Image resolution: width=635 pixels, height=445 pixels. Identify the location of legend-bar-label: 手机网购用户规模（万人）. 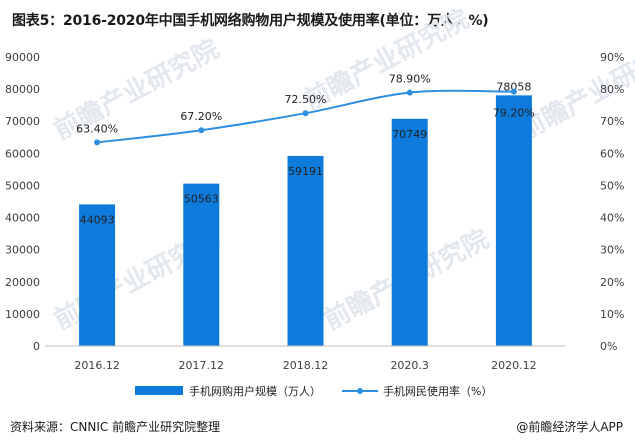
(255, 391).